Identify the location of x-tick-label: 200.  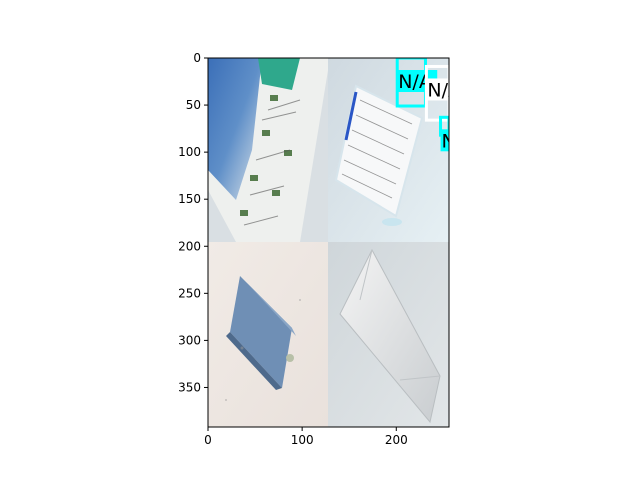
(396, 440).